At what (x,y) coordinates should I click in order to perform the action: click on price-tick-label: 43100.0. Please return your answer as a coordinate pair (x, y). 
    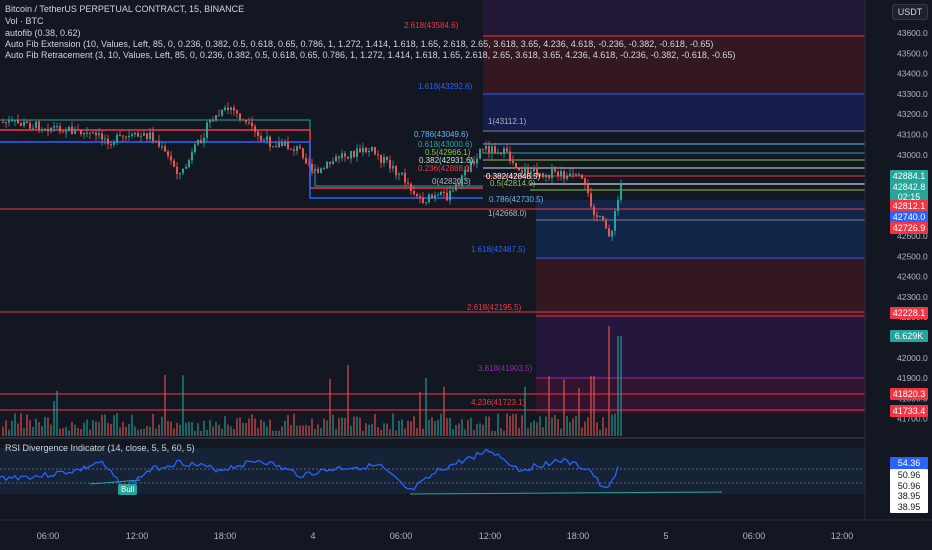
    Looking at the image, I should click on (912, 135).